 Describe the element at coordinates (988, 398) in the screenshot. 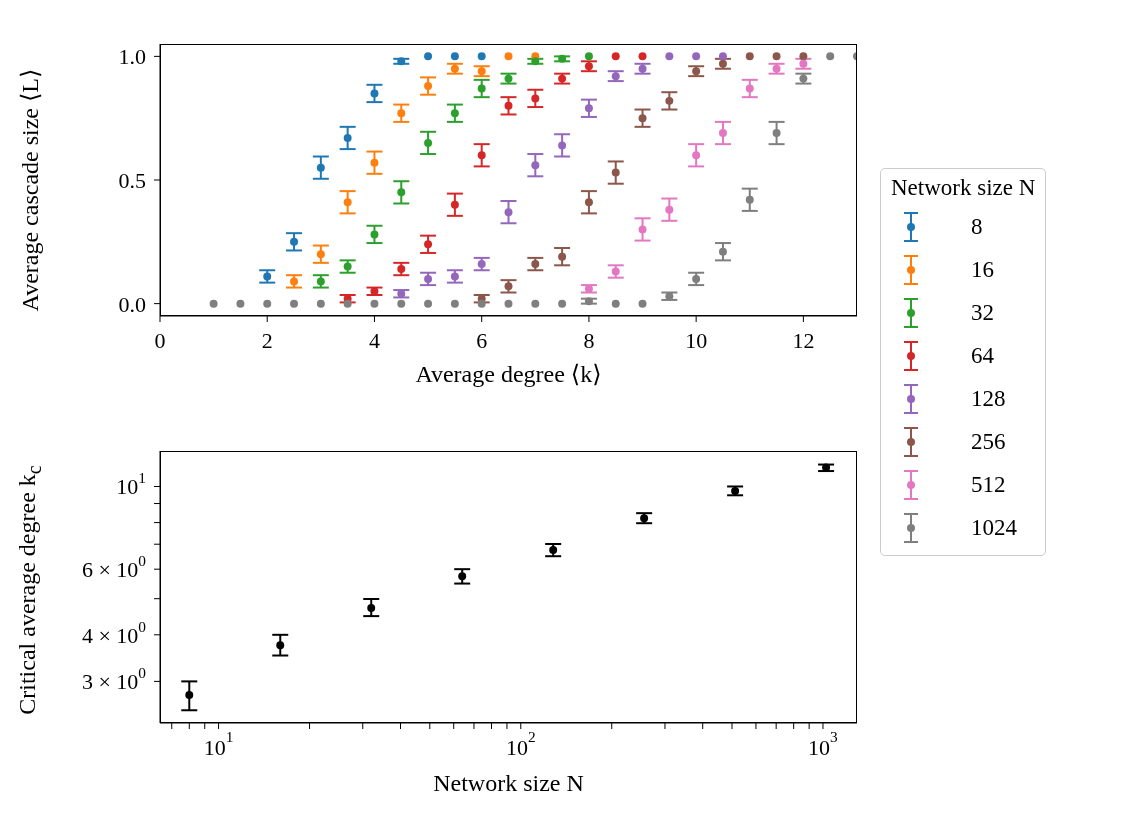

I see `legend-label: 128` at that location.